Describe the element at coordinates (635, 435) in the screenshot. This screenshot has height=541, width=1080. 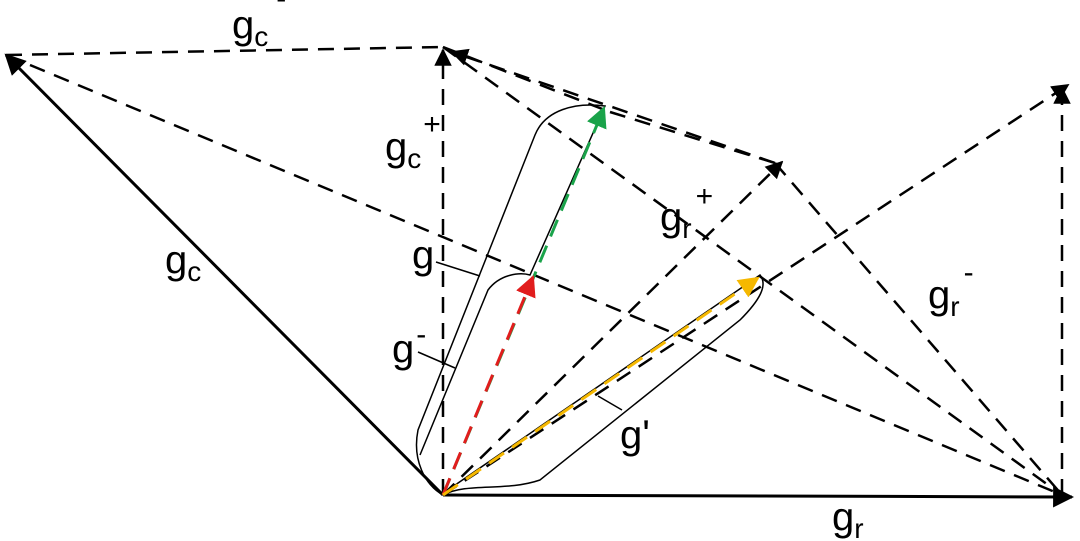
I see `label-g-prime: g'` at that location.